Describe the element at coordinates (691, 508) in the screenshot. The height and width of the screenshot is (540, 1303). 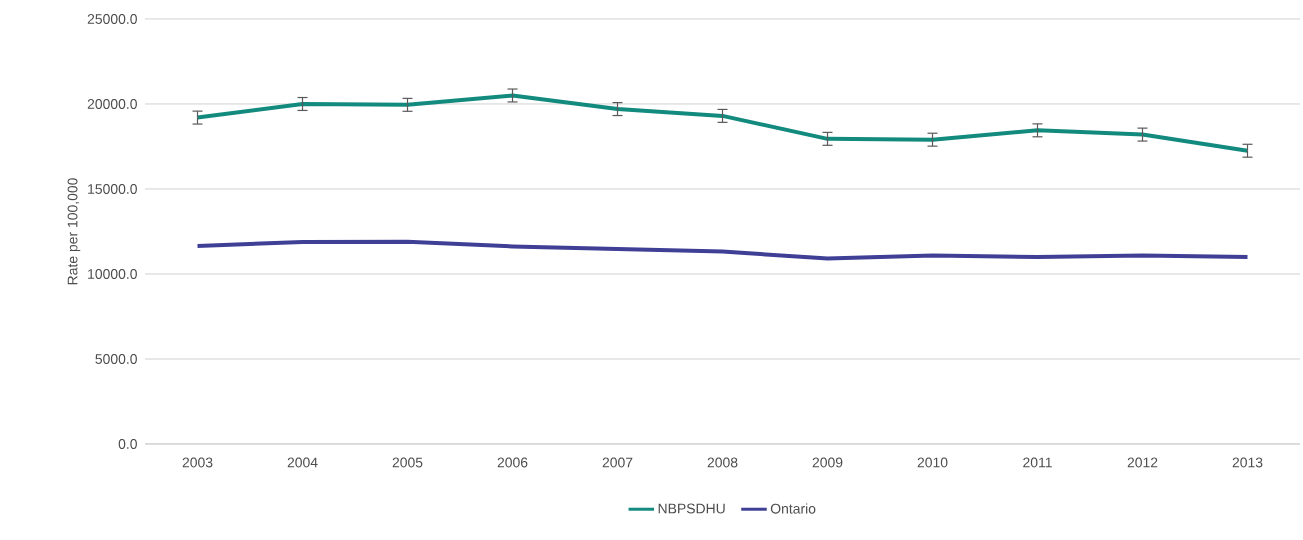
I see `legend-label: NBPSDHU` at that location.